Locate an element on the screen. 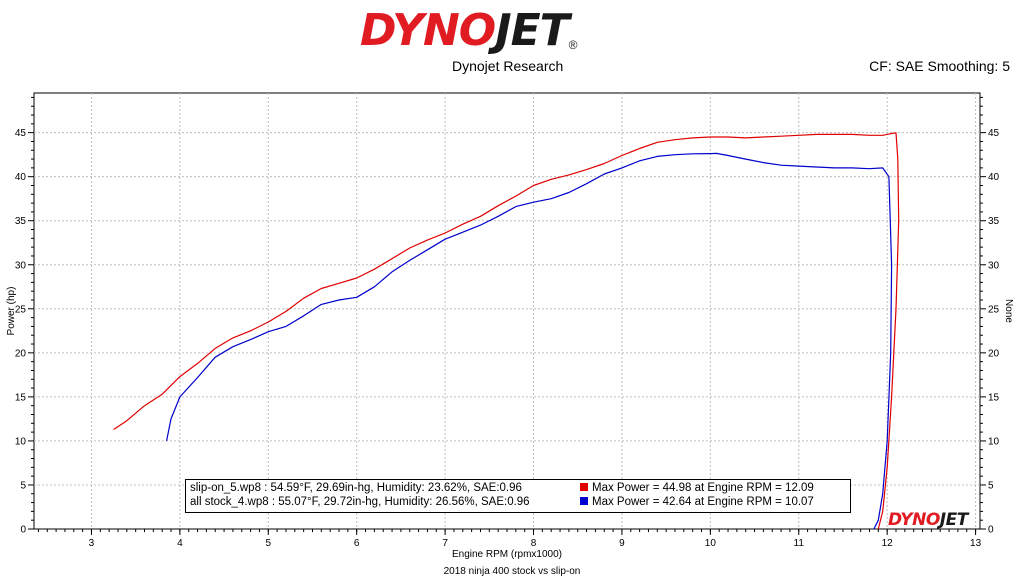 This screenshot has height=576, width=1024. x-tick-label: 6 is located at coordinates (357, 543).